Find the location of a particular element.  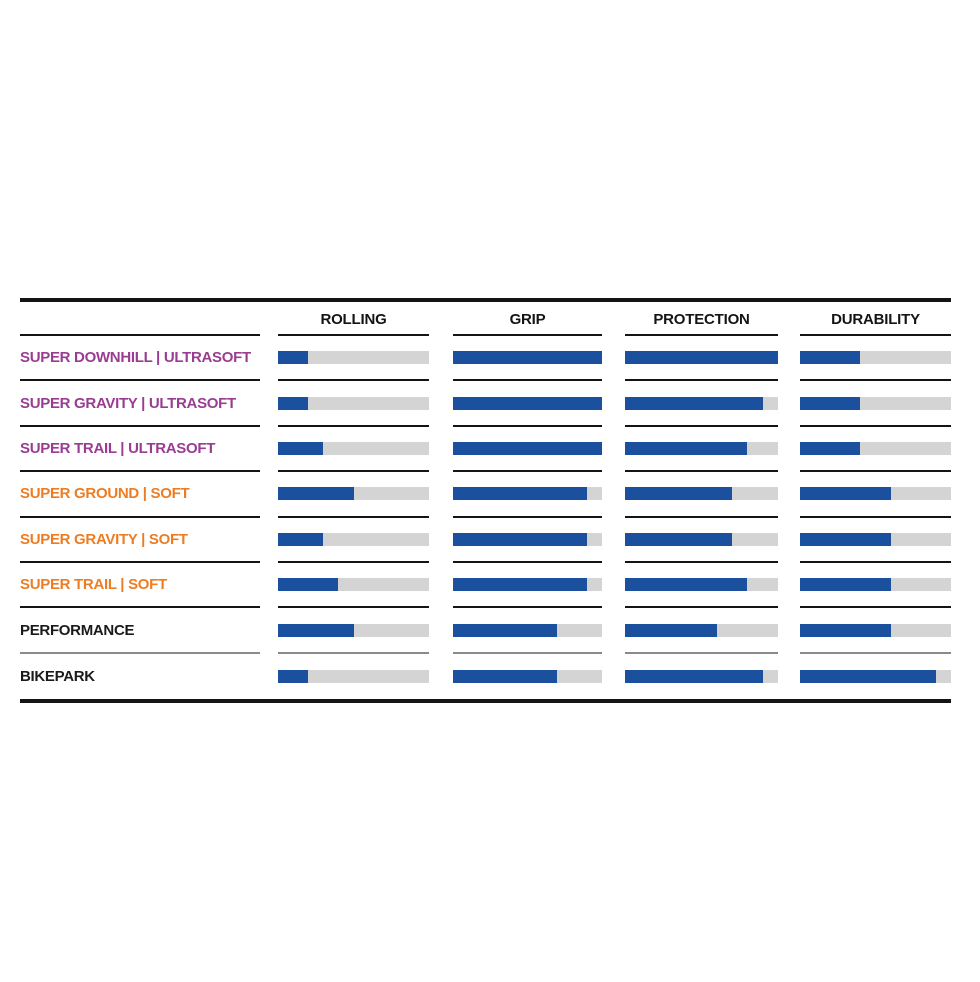

row-label-cell: SUPER TRAIL | ULTRASOFT is located at coordinates (140, 450).